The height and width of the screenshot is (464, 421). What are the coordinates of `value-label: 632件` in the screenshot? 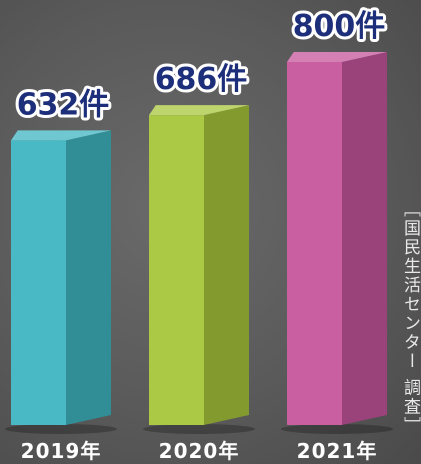 It's located at (63, 104).